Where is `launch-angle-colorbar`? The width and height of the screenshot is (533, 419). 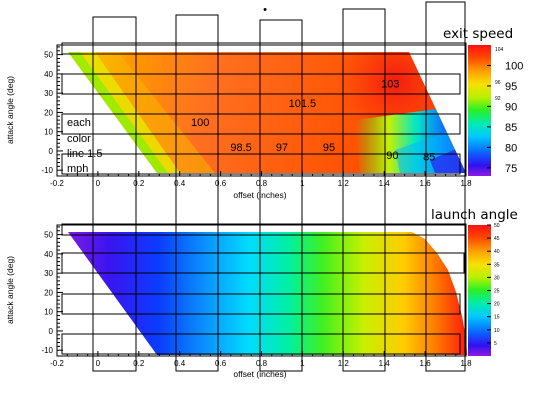
launch-angle-colorbar is located at coordinates (479, 290).